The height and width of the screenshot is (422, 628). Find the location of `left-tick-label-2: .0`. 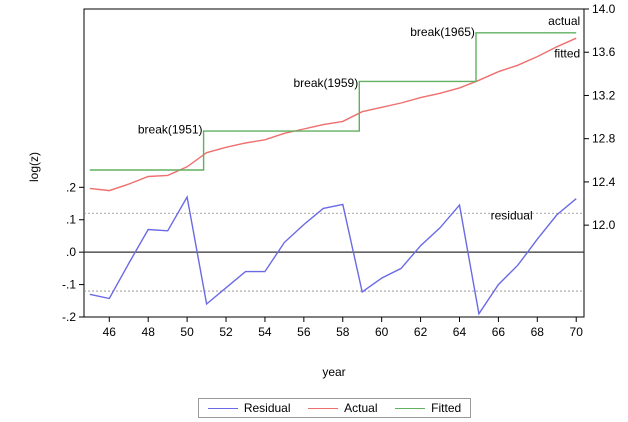

left-tick-label-2: .0 is located at coordinates (71, 252).